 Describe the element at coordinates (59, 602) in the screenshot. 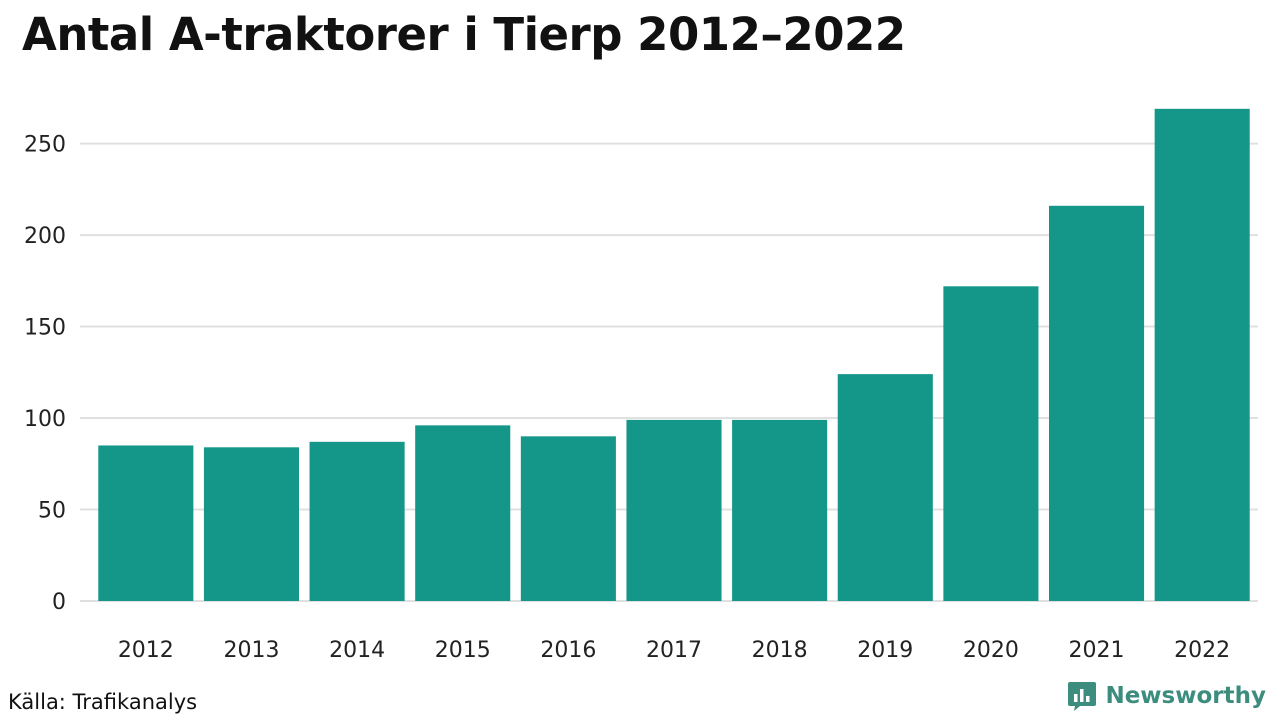

I see `y-tick-label: 0` at that location.